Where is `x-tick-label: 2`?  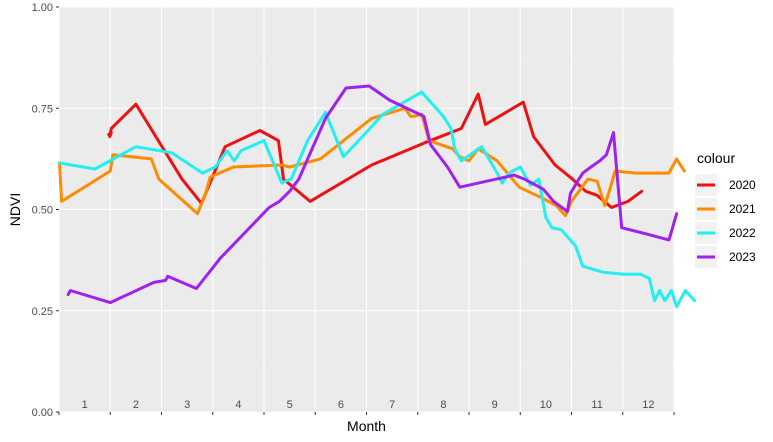
x-tick-label: 2 is located at coordinates (136, 405).